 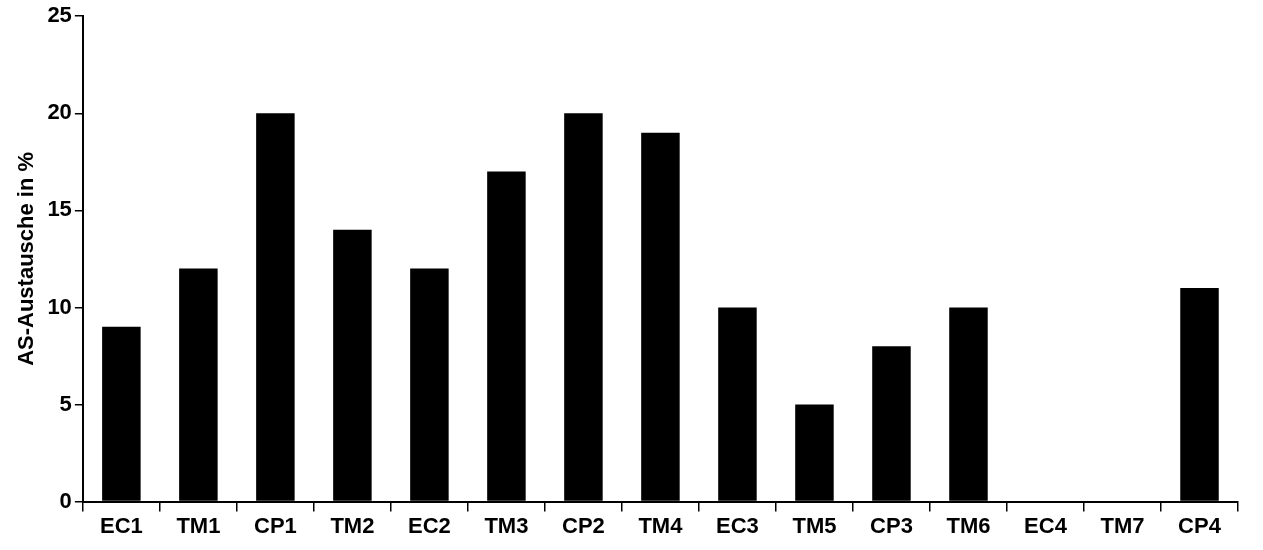 I want to click on x-tick-label: TM4, so click(x=661, y=525).